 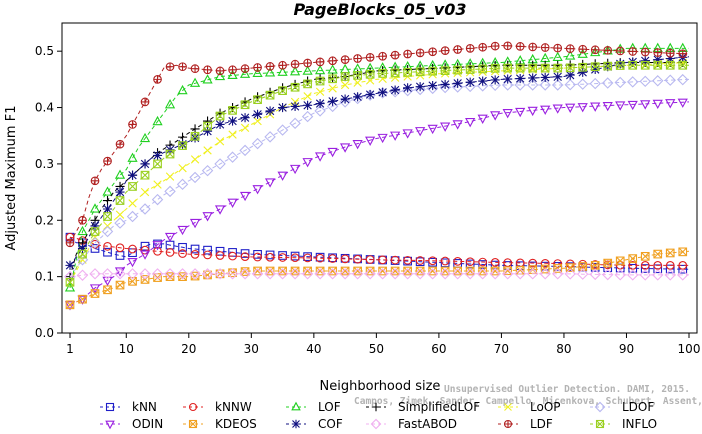 I want to click on x-tick-label: 30, so click(x=251, y=349).